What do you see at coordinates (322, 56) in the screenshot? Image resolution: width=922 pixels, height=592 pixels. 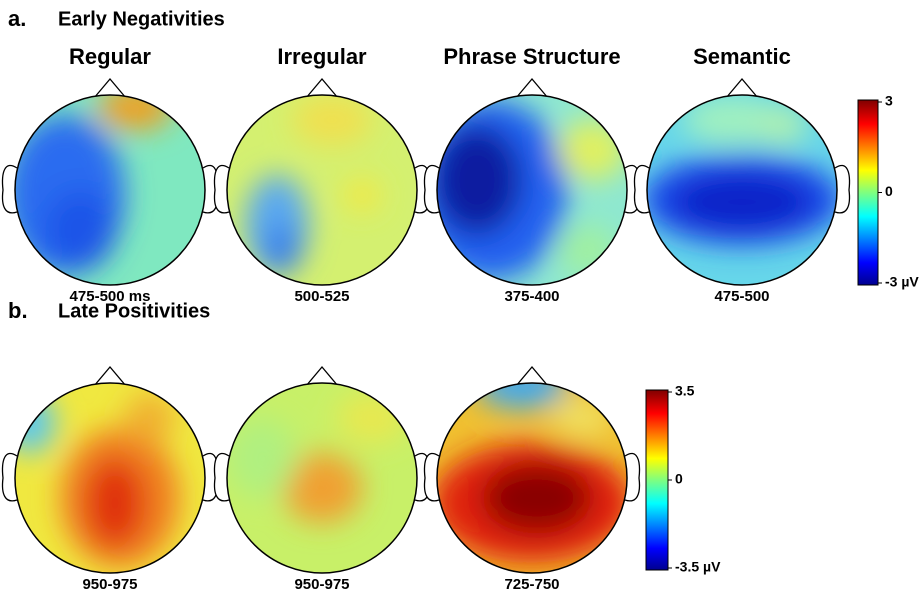 I see `map-title: Irregular` at bounding box center [322, 56].